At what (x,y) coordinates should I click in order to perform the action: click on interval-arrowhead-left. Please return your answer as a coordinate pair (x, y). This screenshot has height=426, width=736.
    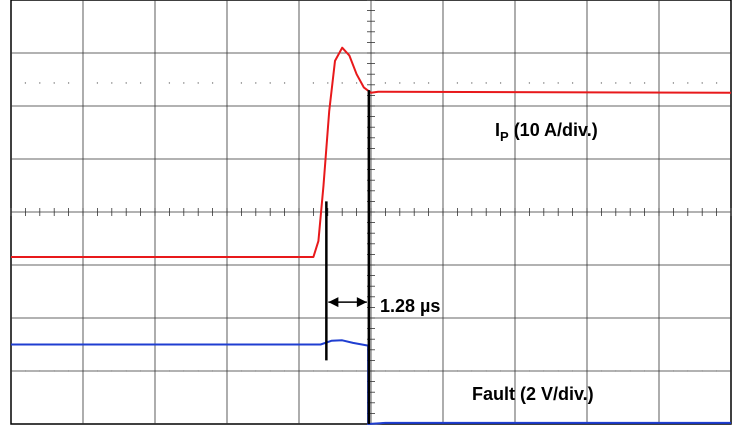
    Looking at the image, I should click on (333, 302).